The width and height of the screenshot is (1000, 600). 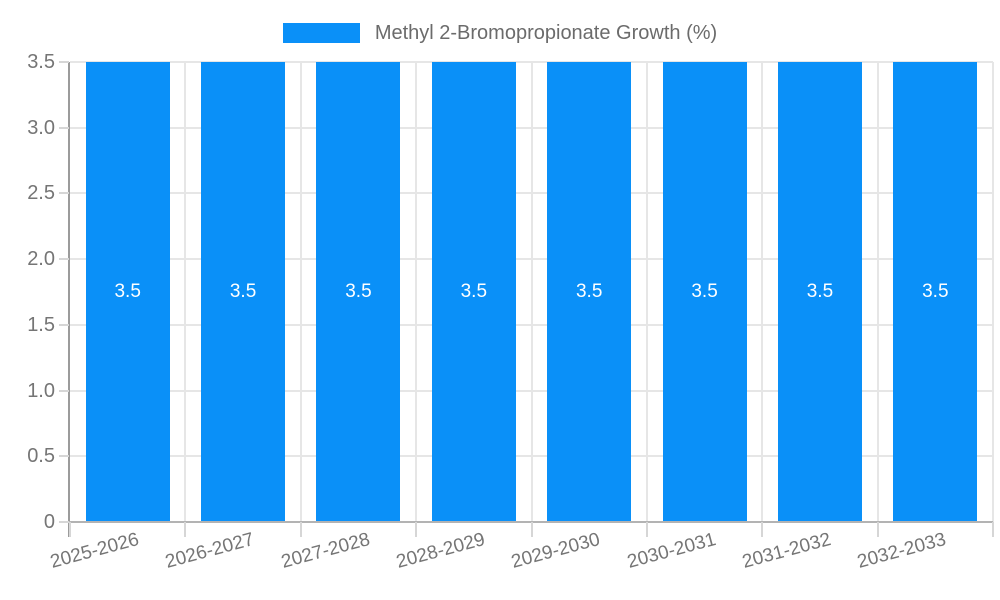 I want to click on y-axis-line, so click(x=69, y=299).